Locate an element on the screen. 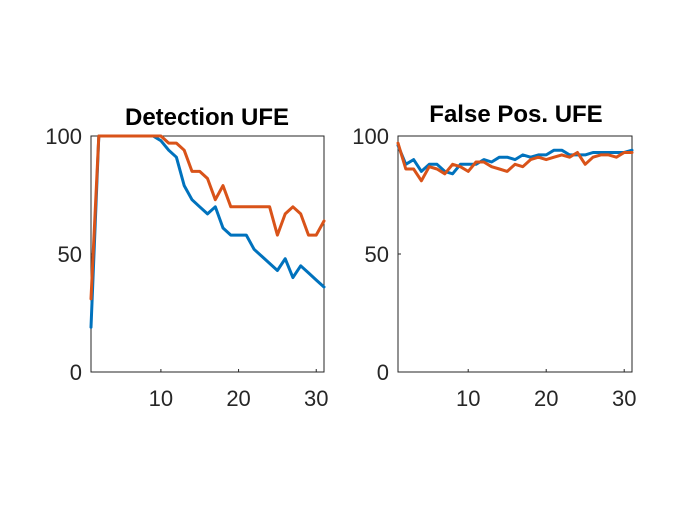 This screenshot has width=700, height=525. chart-title: False Pos. UFE is located at coordinates (515, 114).